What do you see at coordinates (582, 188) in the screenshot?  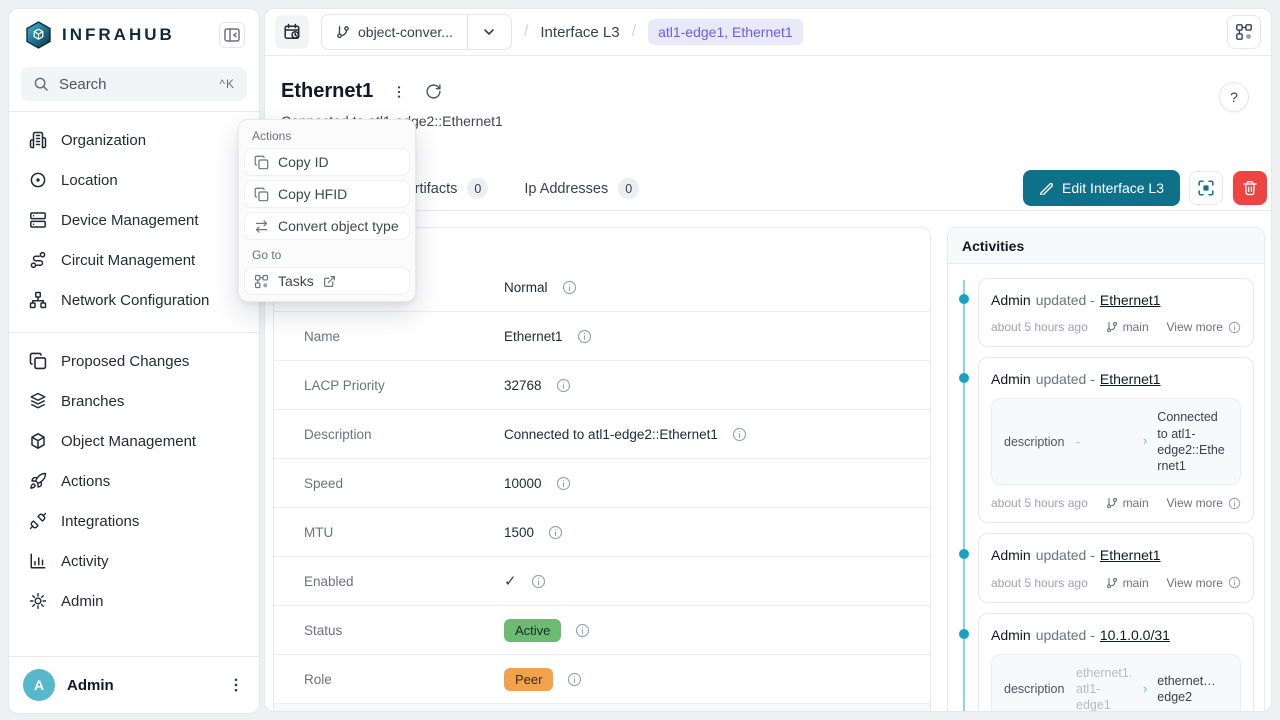 I see `tab-ip-addresses: Ip Addresses 0` at bounding box center [582, 188].